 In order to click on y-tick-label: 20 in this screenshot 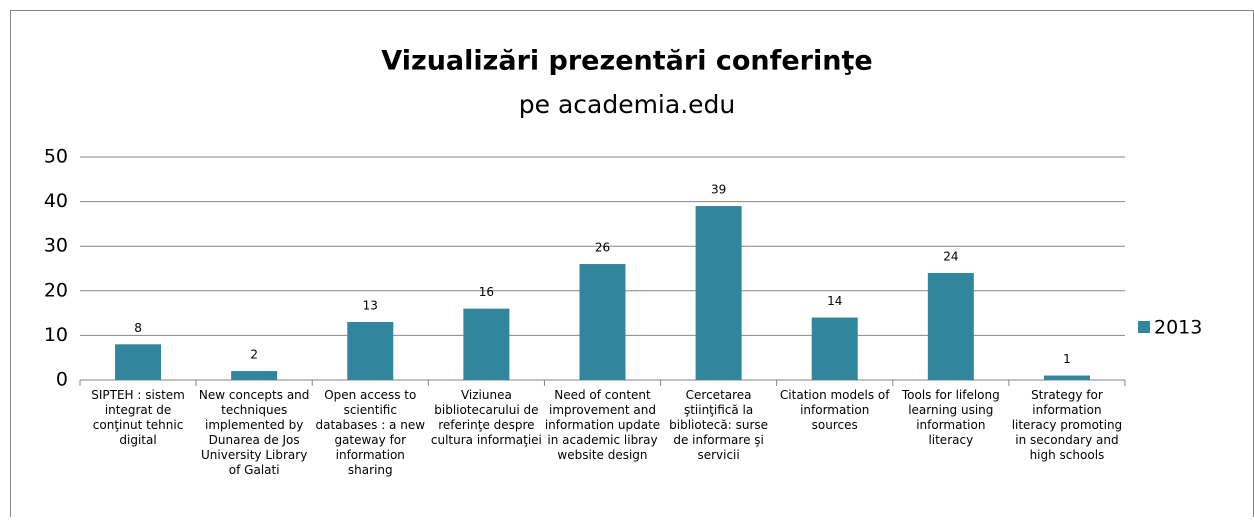, I will do `click(56, 290)`.